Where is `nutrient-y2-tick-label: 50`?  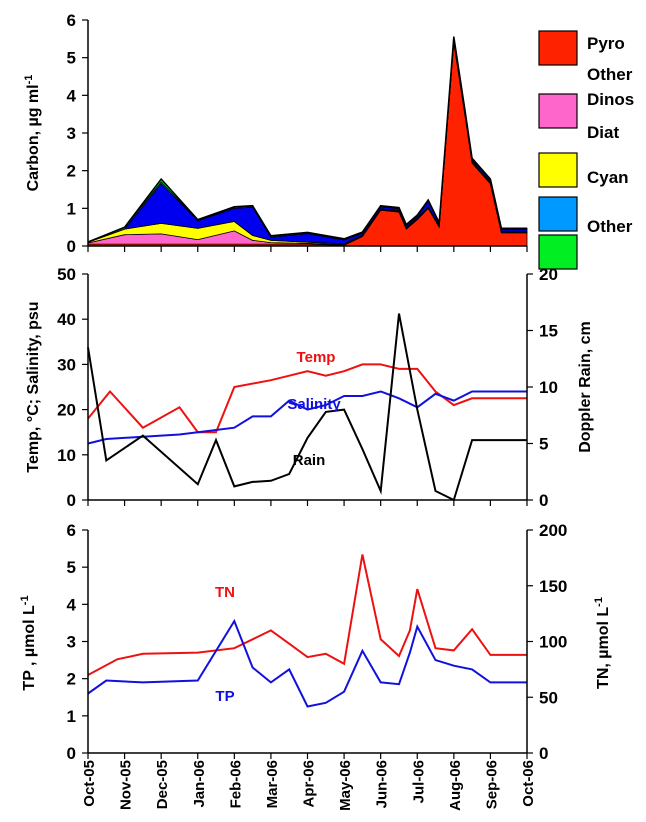
nutrient-y2-tick-label: 50 is located at coordinates (548, 697).